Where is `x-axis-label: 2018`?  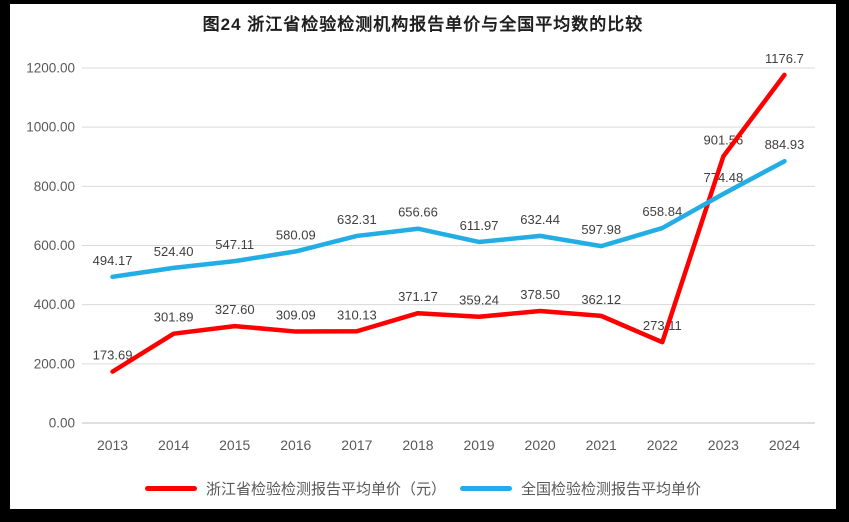
x-axis-label: 2018 is located at coordinates (417, 445).